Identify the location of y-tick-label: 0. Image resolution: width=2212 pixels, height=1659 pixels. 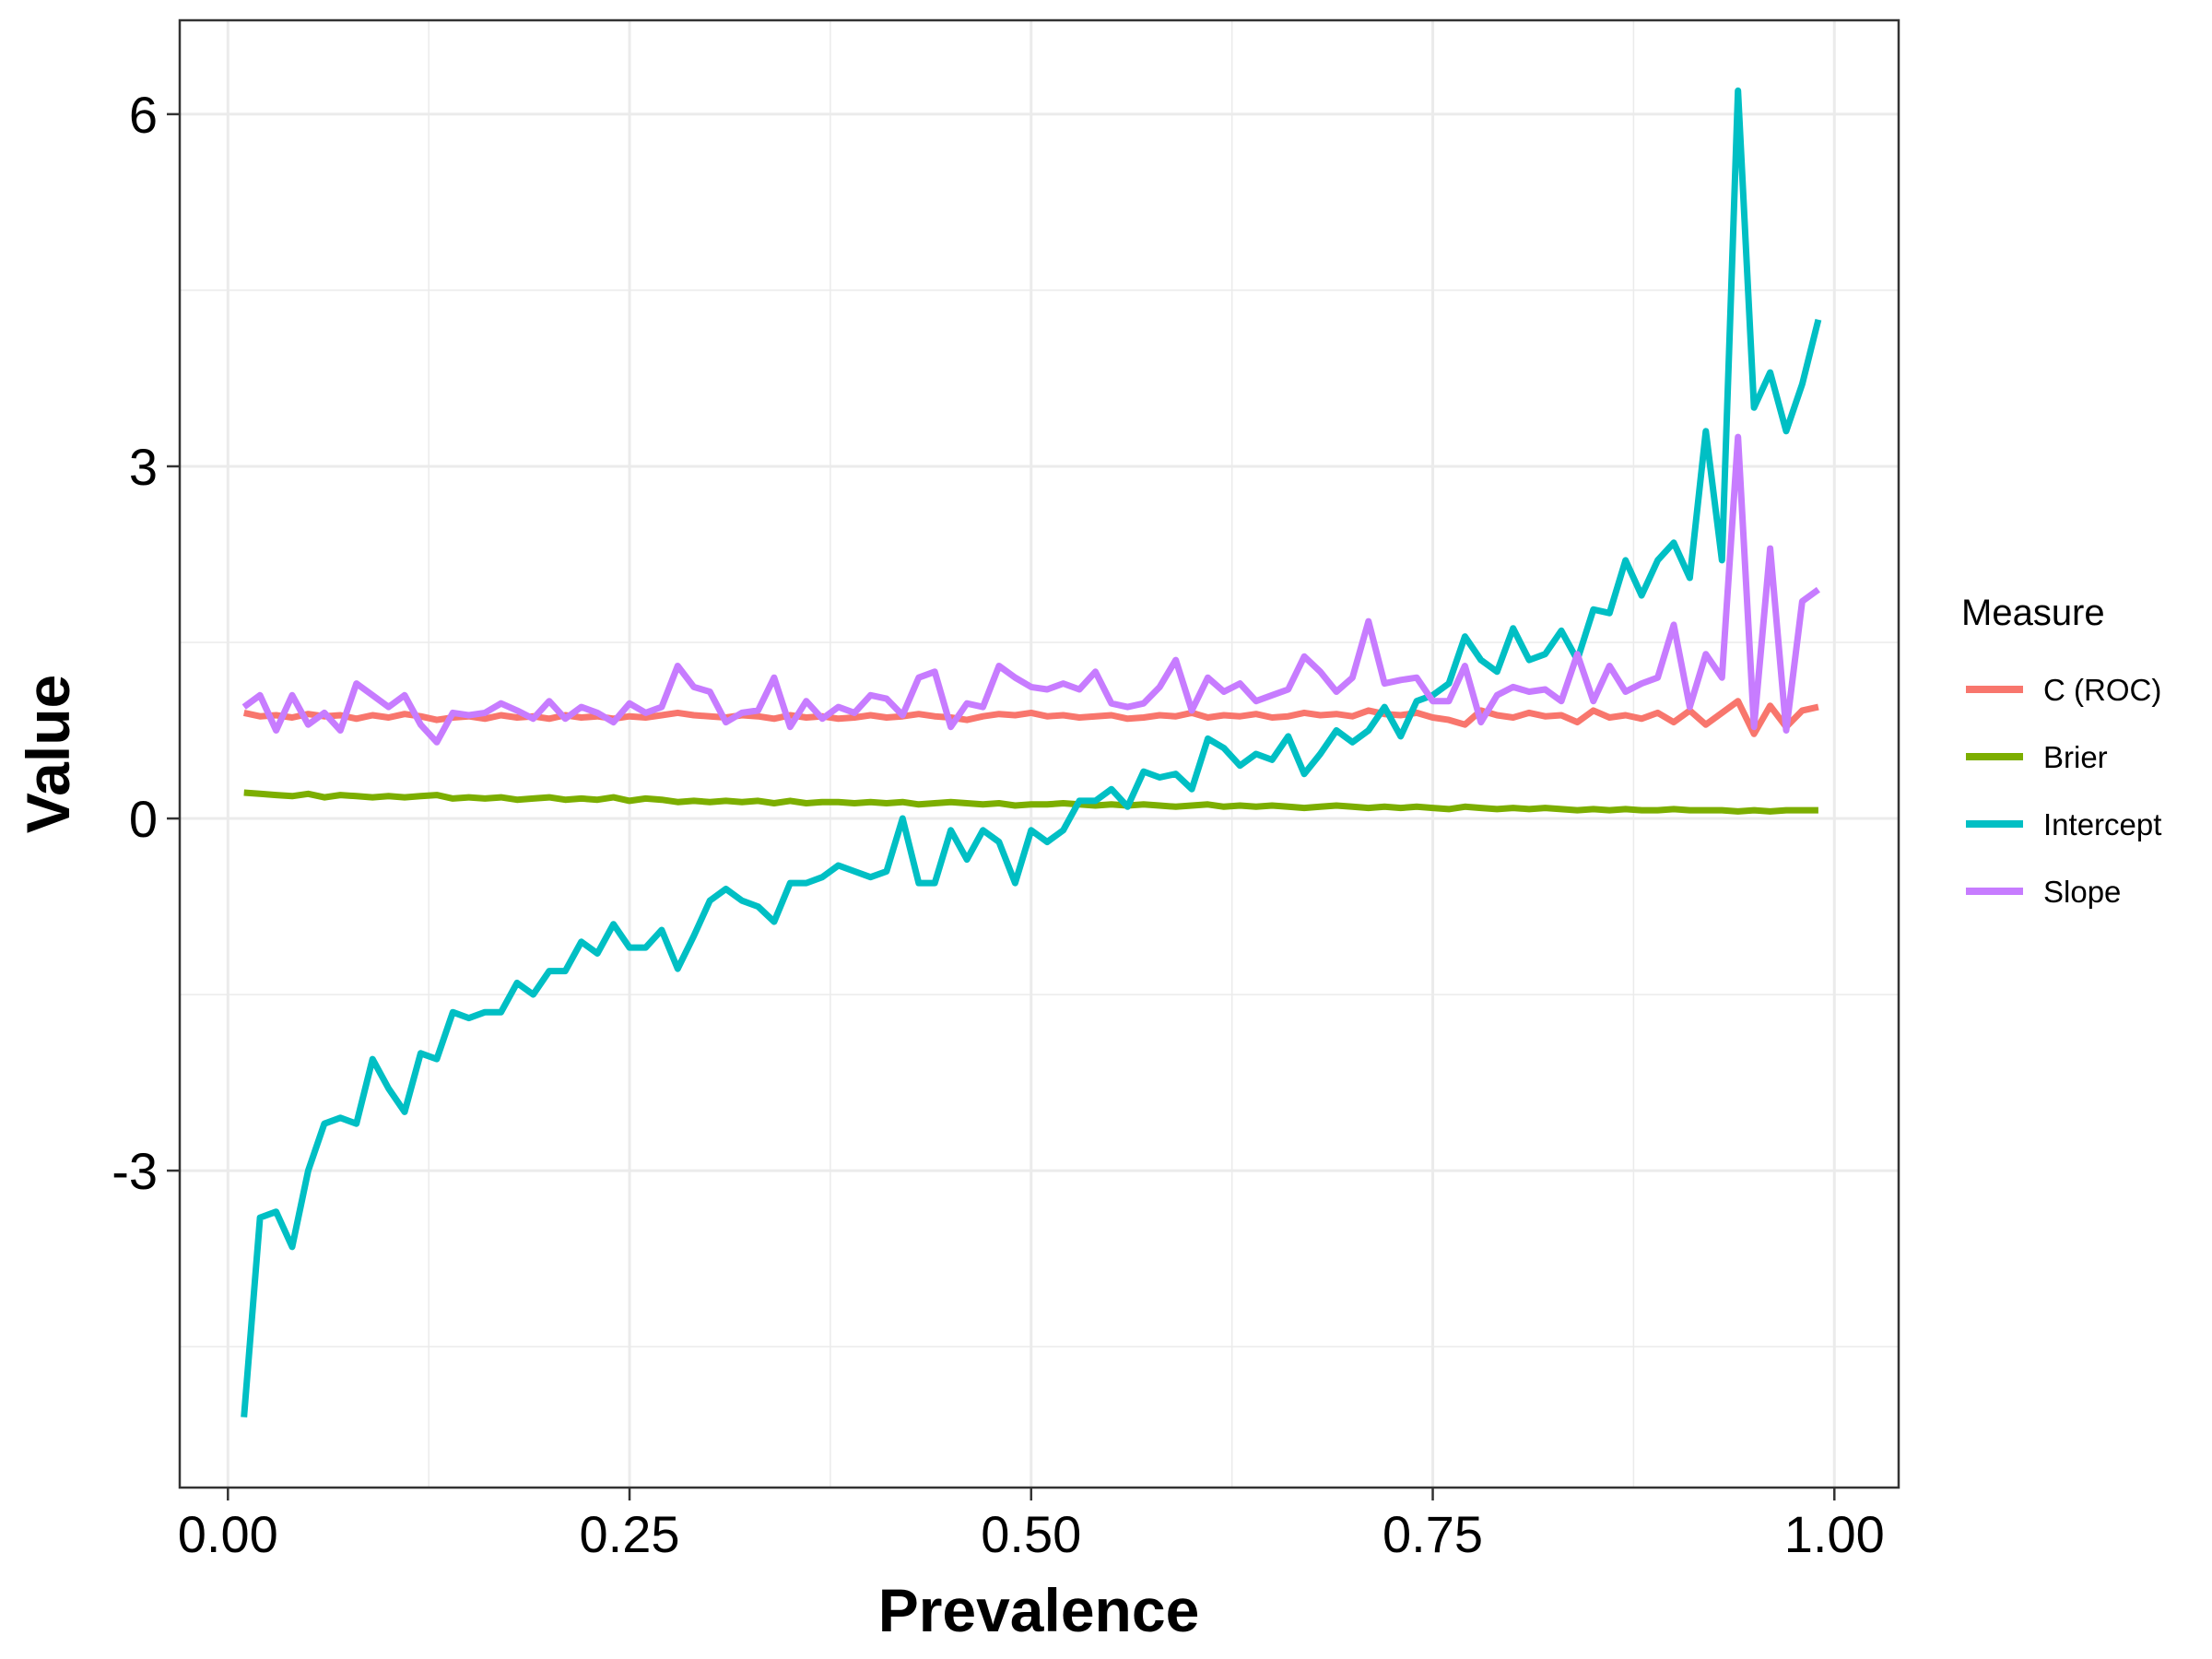
(143, 819).